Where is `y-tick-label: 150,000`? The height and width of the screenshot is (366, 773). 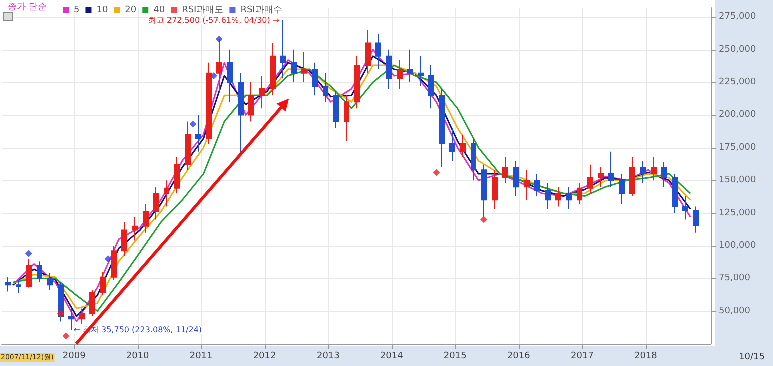 y-tick-label: 150,000 is located at coordinates (737, 181).